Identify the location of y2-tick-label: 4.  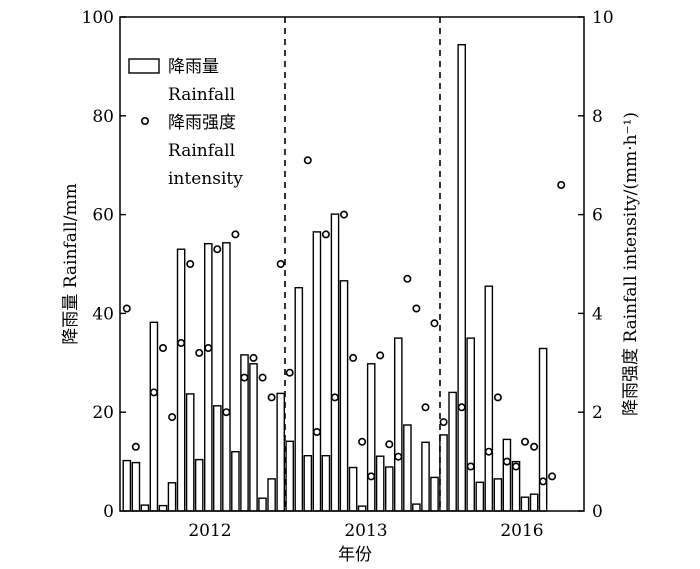
(597, 314).